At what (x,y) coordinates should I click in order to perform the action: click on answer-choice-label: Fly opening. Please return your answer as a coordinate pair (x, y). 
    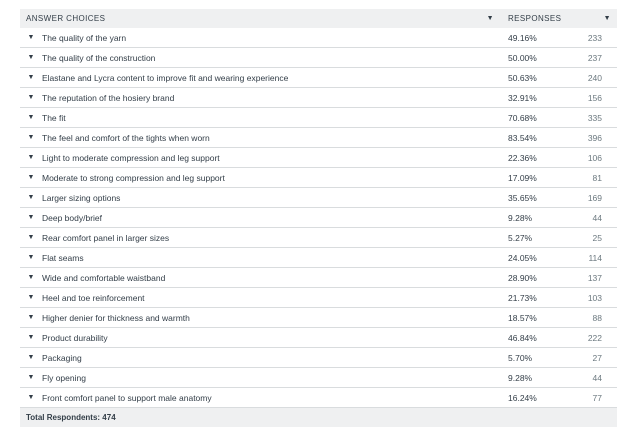
    Looking at the image, I should click on (64, 377).